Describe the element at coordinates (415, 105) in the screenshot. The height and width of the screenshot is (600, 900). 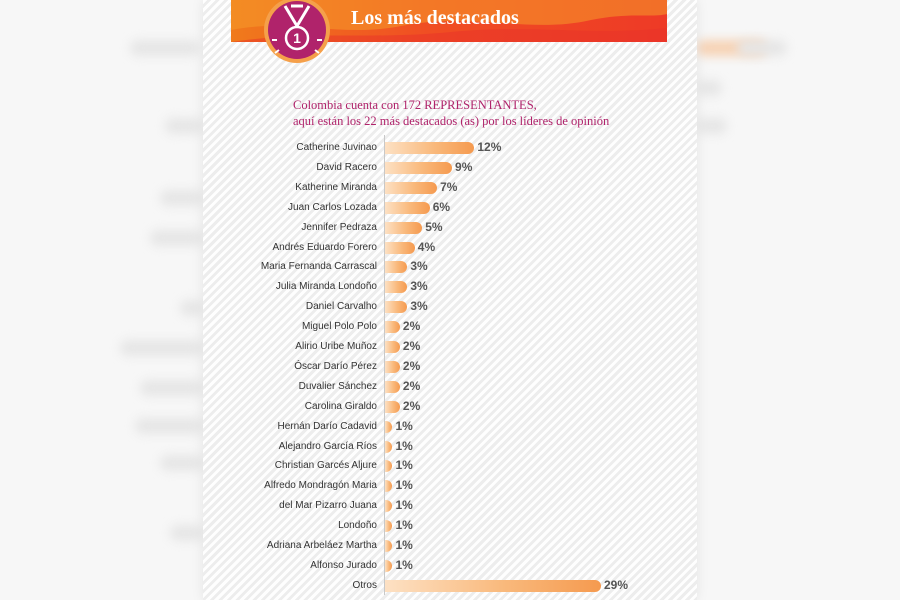
I see `subtitle-line-1: Colombia cuenta con 172 REPRESENTANTES,` at that location.